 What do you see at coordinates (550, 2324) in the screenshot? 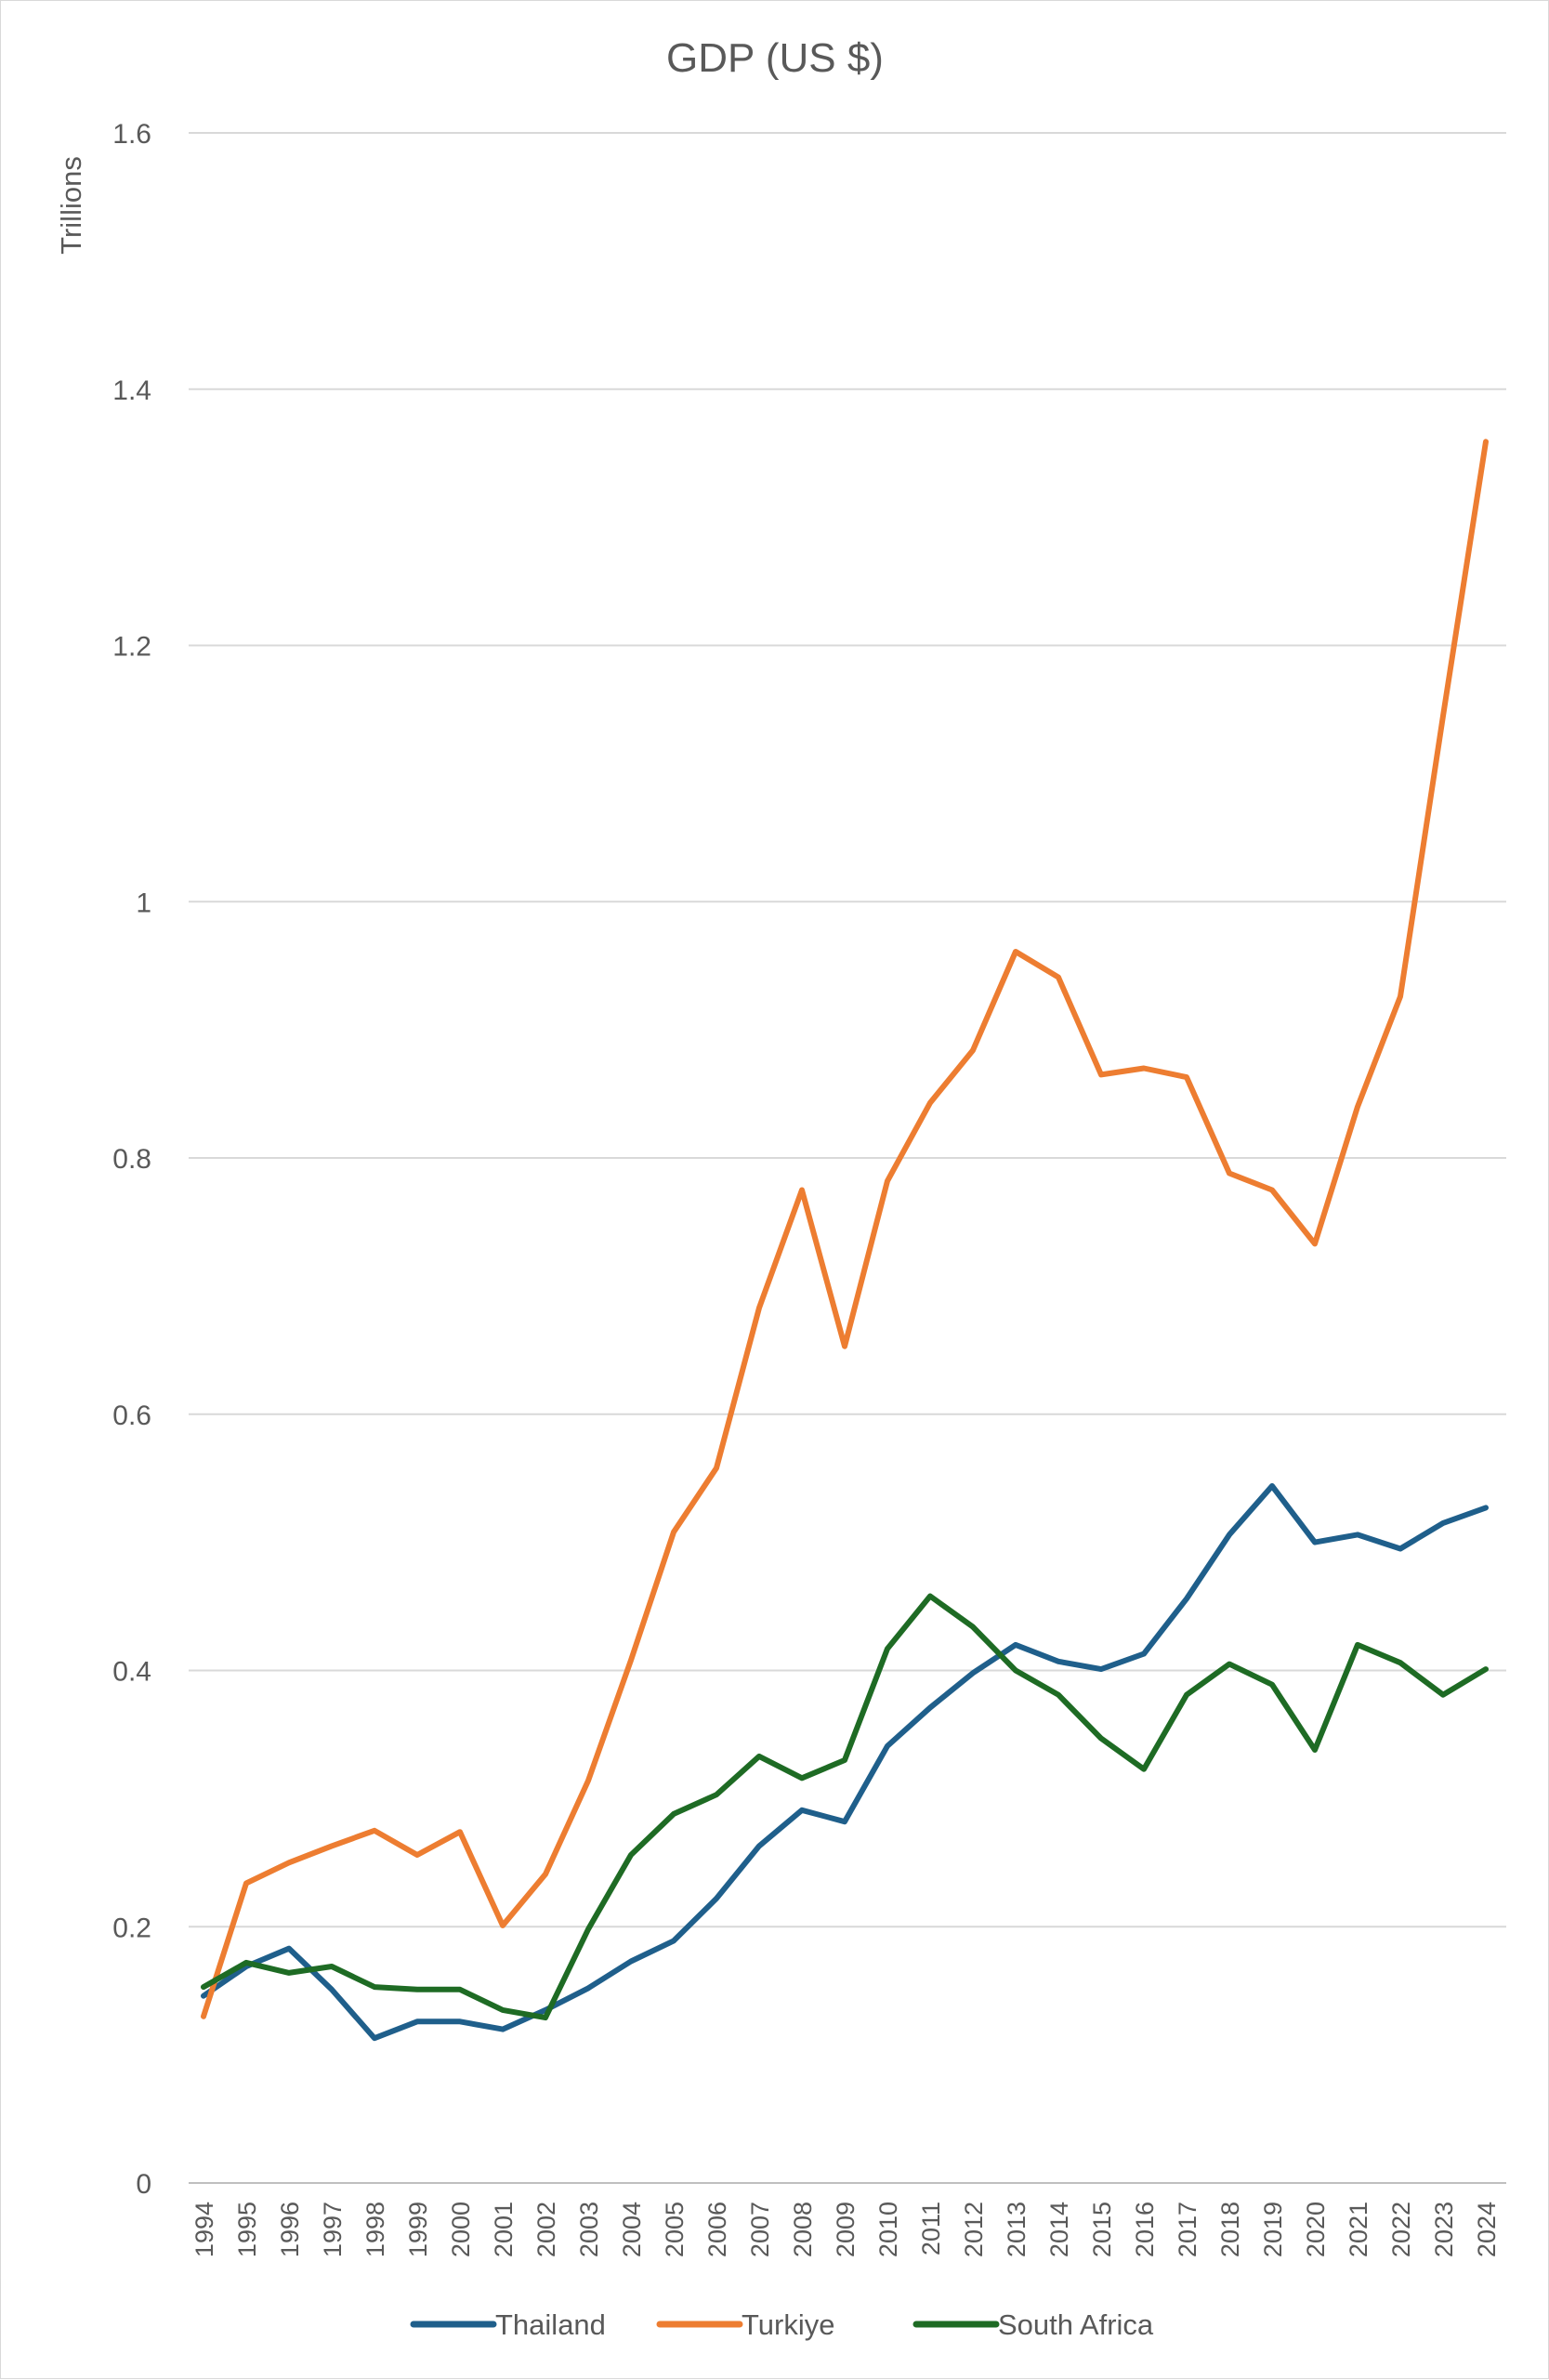
I see `legend-label: Thailand` at bounding box center [550, 2324].